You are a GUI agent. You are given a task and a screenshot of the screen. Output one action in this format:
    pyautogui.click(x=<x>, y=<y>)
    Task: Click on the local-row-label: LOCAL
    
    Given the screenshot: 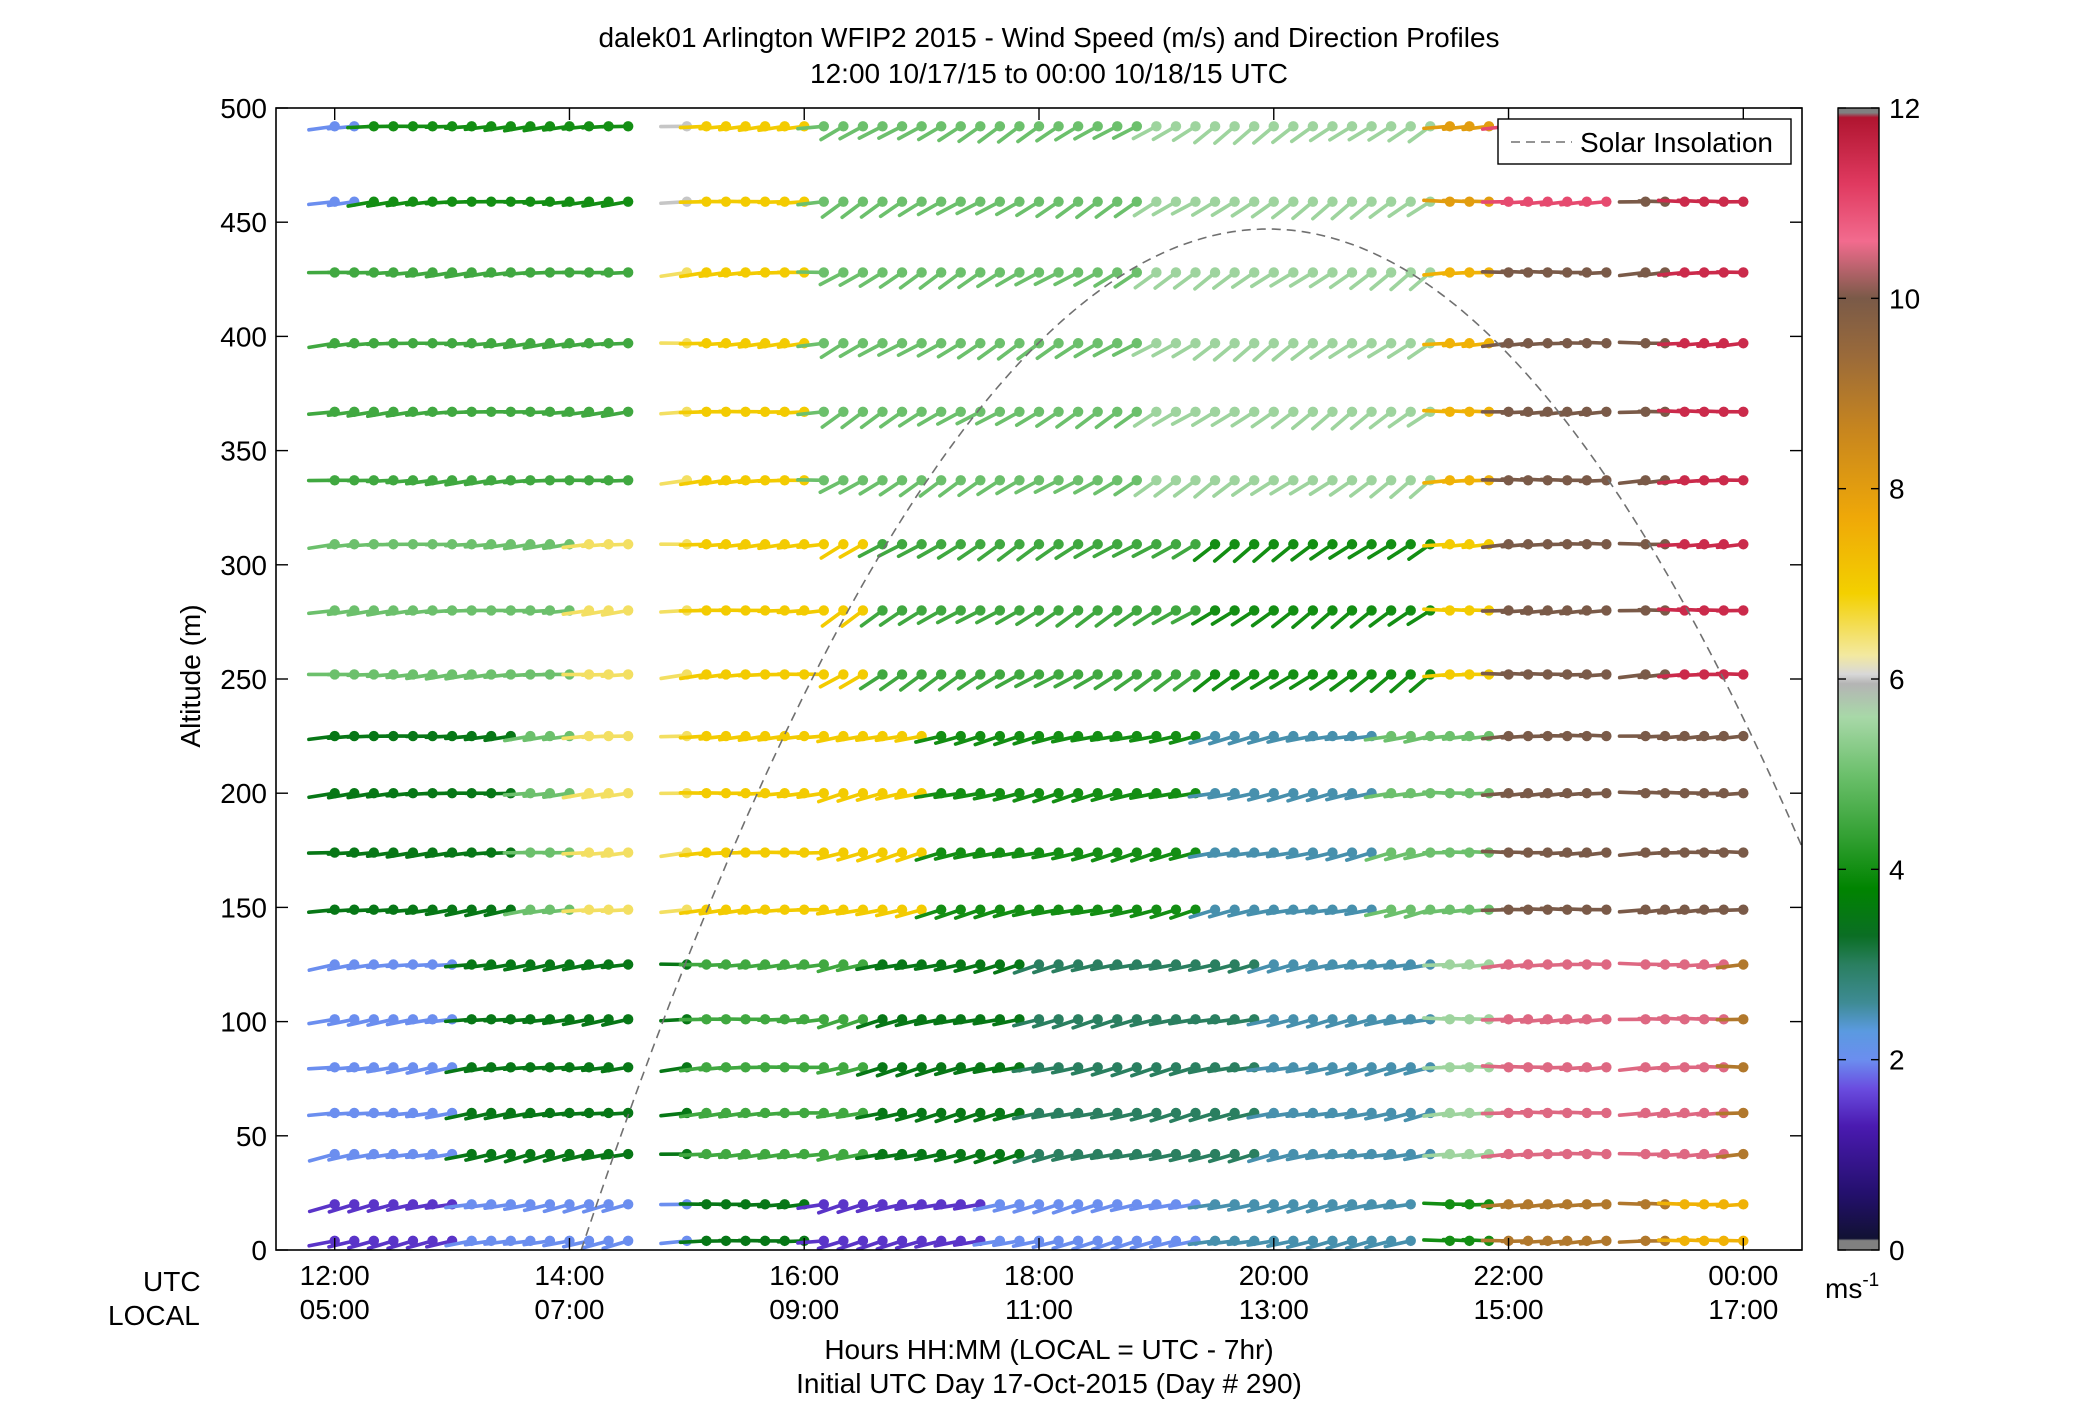 What is the action you would take?
    pyautogui.click(x=154, y=1315)
    